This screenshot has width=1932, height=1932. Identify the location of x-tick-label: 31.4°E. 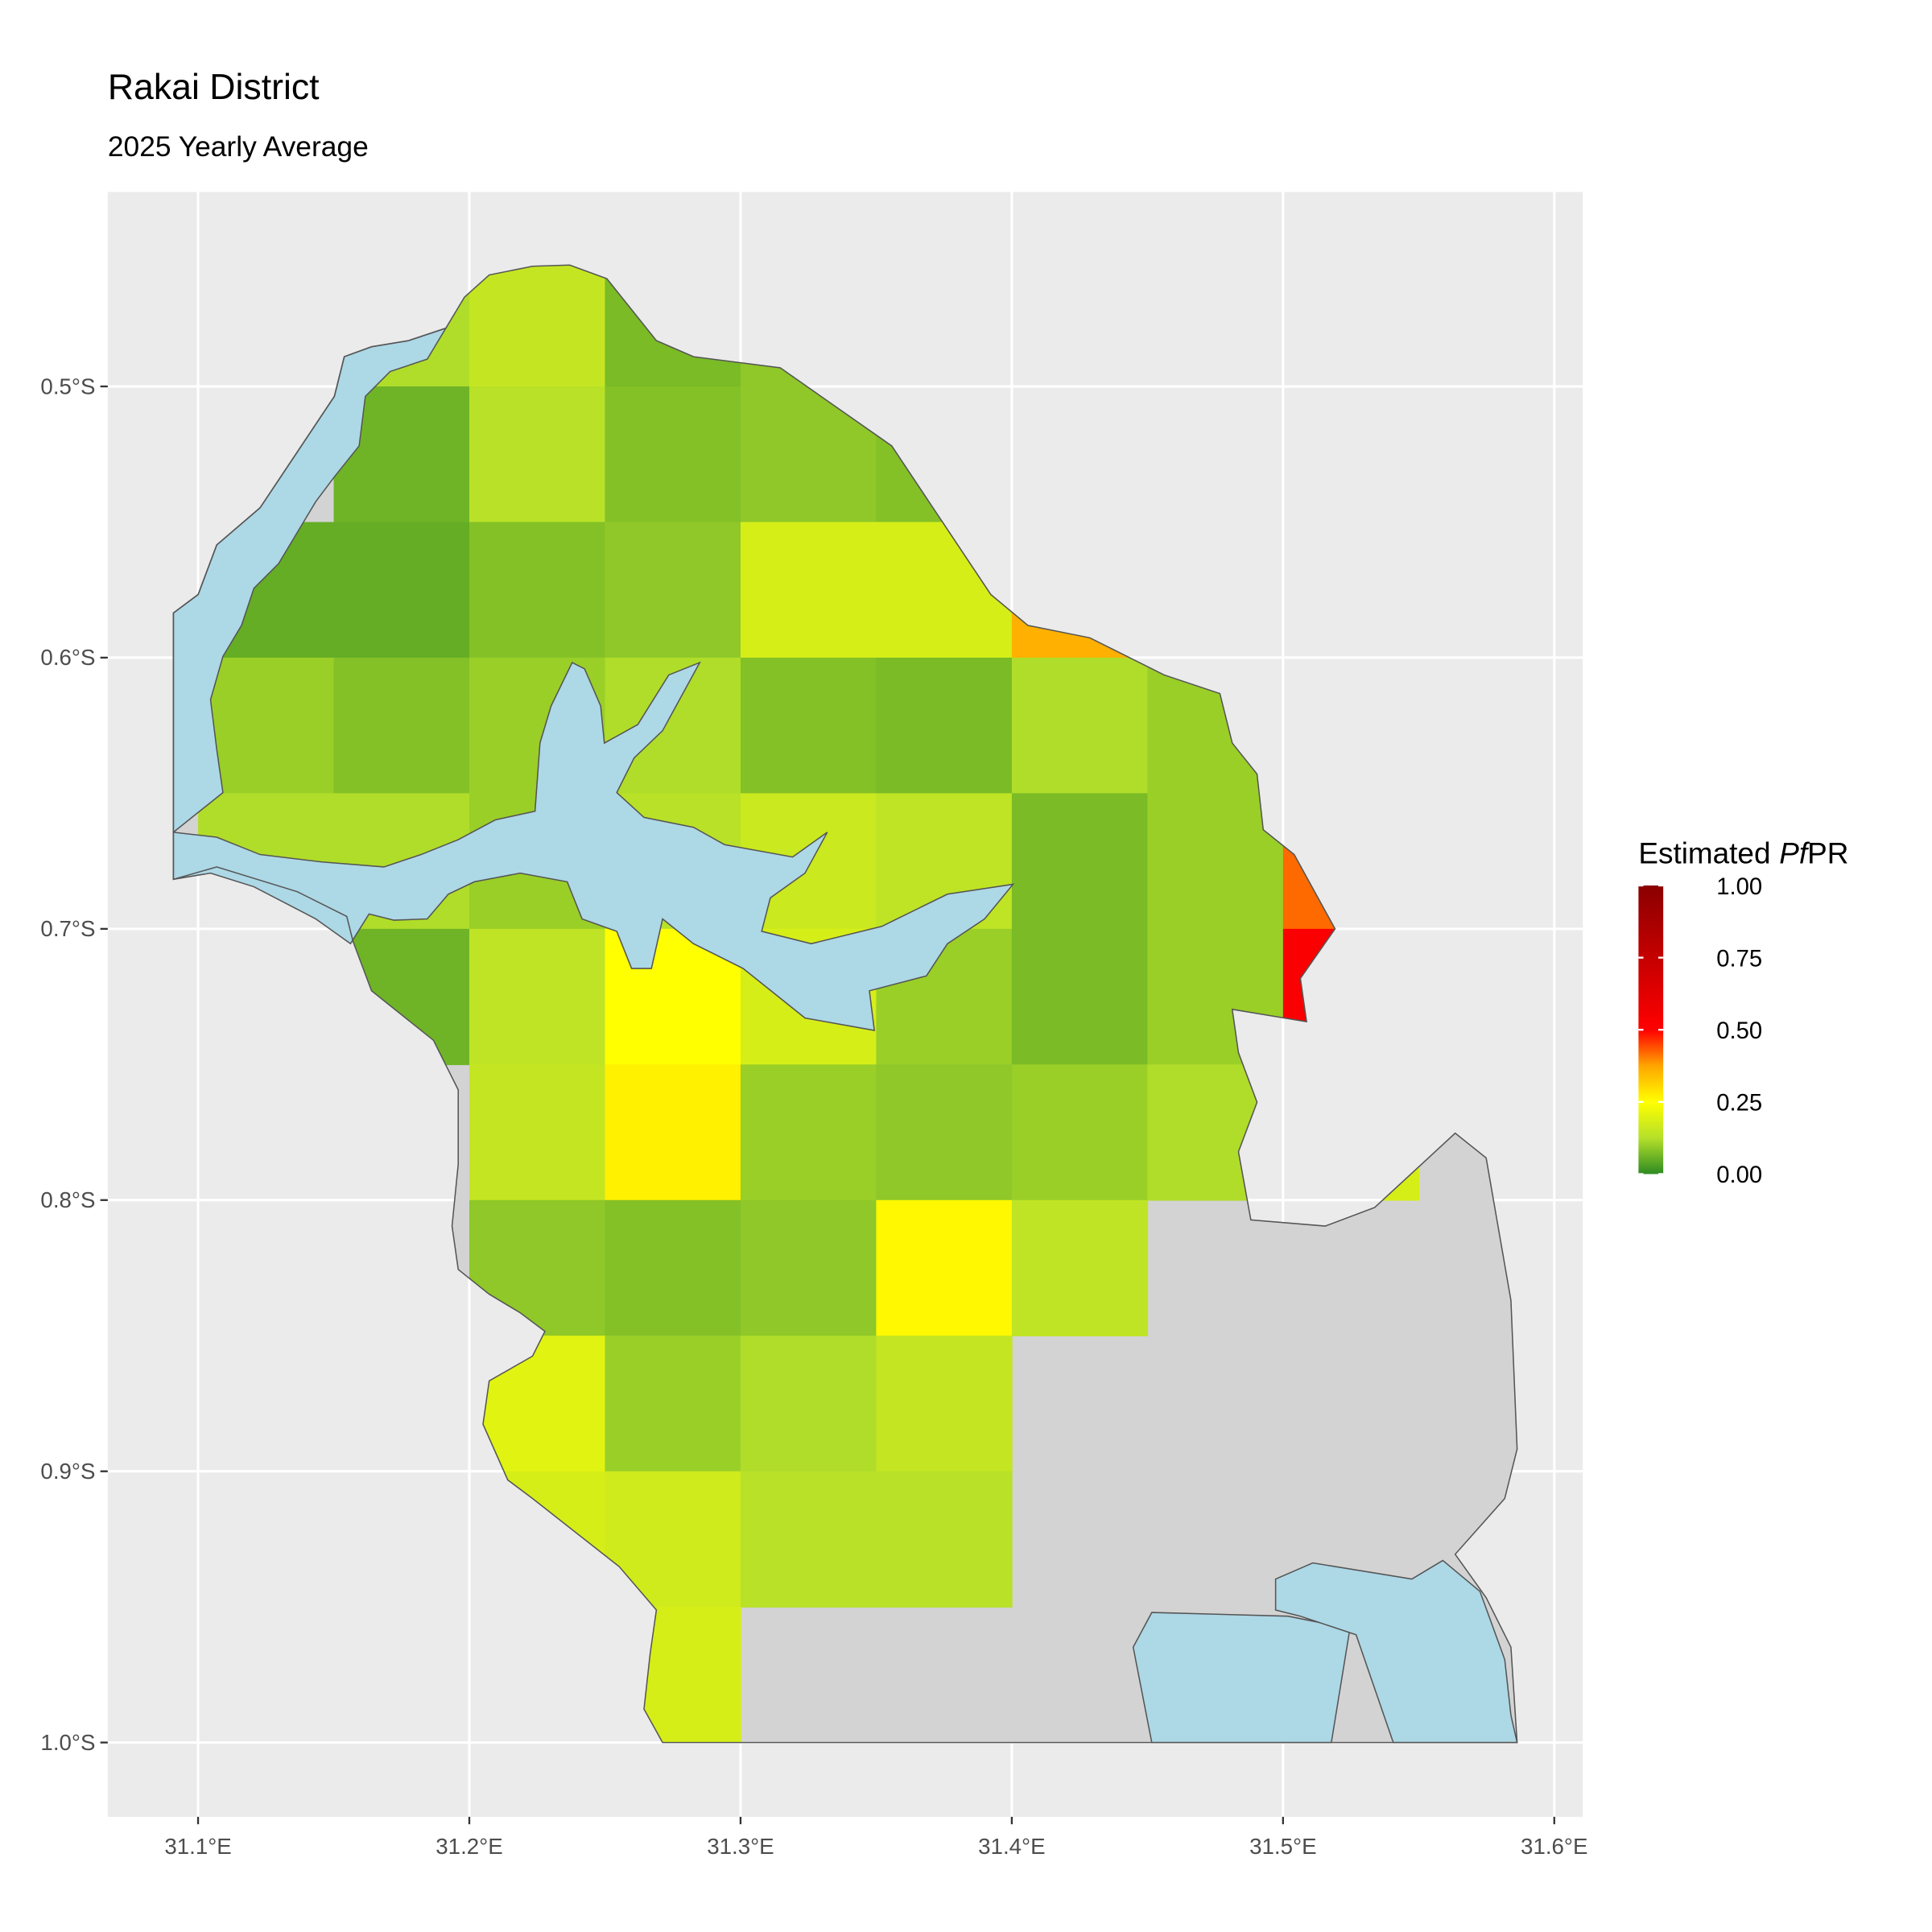
(1011, 1847).